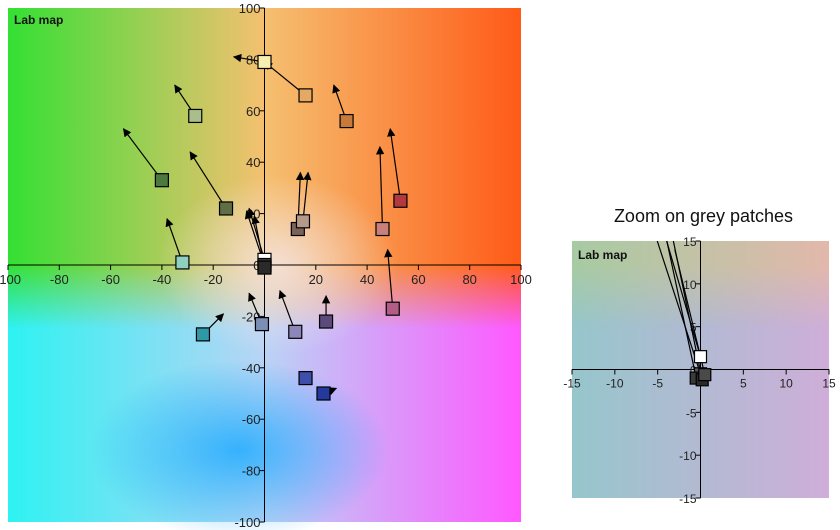 Image resolution: width=840 pixels, height=530 pixels. Describe the element at coordinates (10, 279) in the screenshot. I see `main-x-tick-label: -100` at that location.